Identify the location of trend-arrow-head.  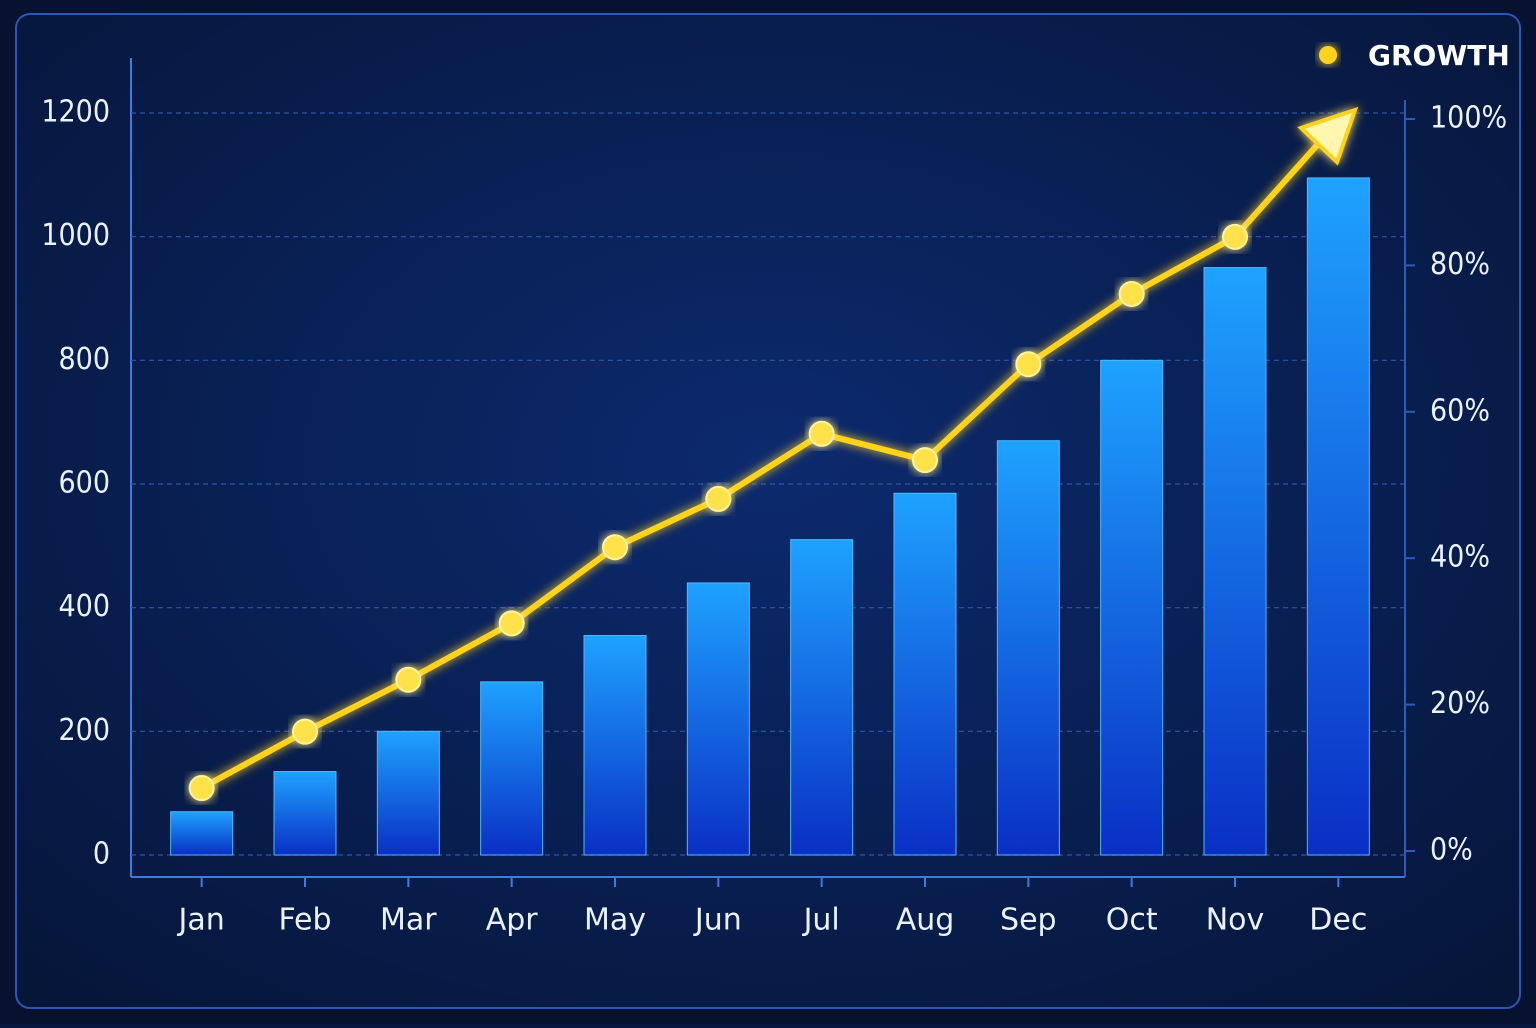
(1328, 136).